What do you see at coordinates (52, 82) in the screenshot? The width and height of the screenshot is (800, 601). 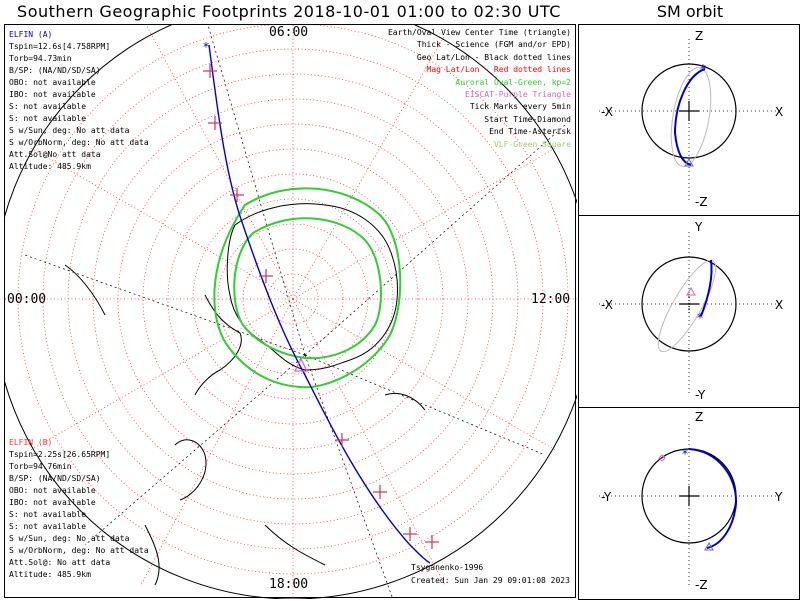 I see `elfin-a-line: OBO: not available` at bounding box center [52, 82].